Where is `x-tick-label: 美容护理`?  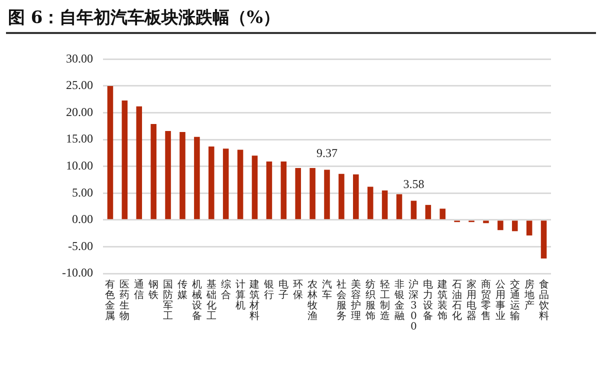 x-tick-label: 美容护理 is located at coordinates (355, 300).